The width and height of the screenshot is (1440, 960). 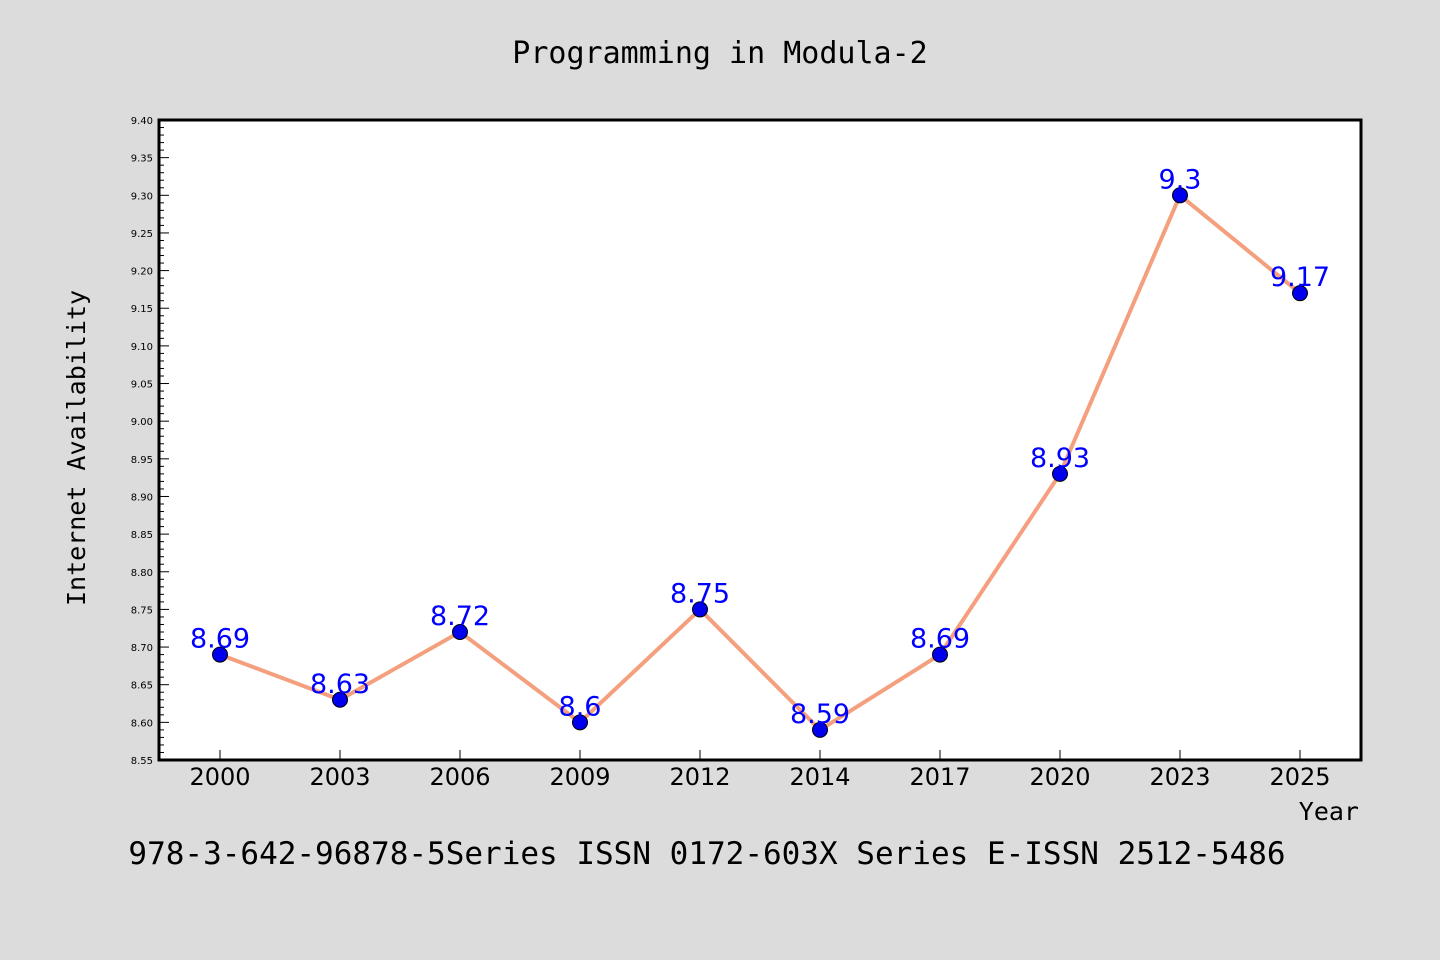 What do you see at coordinates (819, 777) in the screenshot?
I see `x-tick-label: 2014` at bounding box center [819, 777].